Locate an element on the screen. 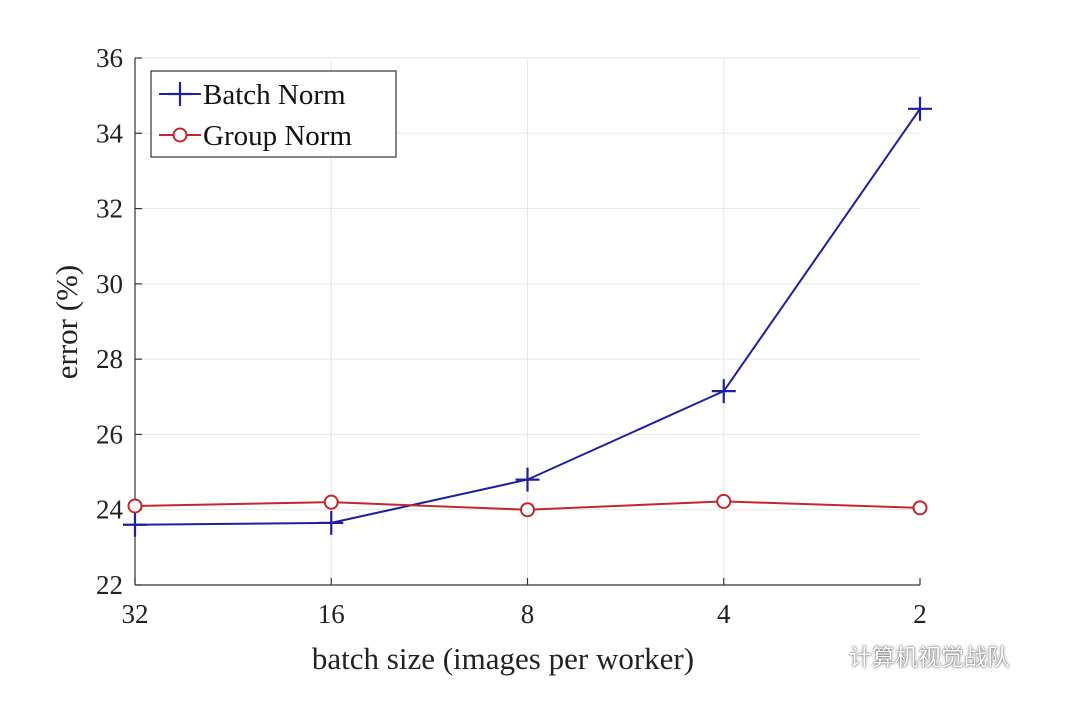 The width and height of the screenshot is (1080, 703). legend-label: Group Norm is located at coordinates (277, 136).